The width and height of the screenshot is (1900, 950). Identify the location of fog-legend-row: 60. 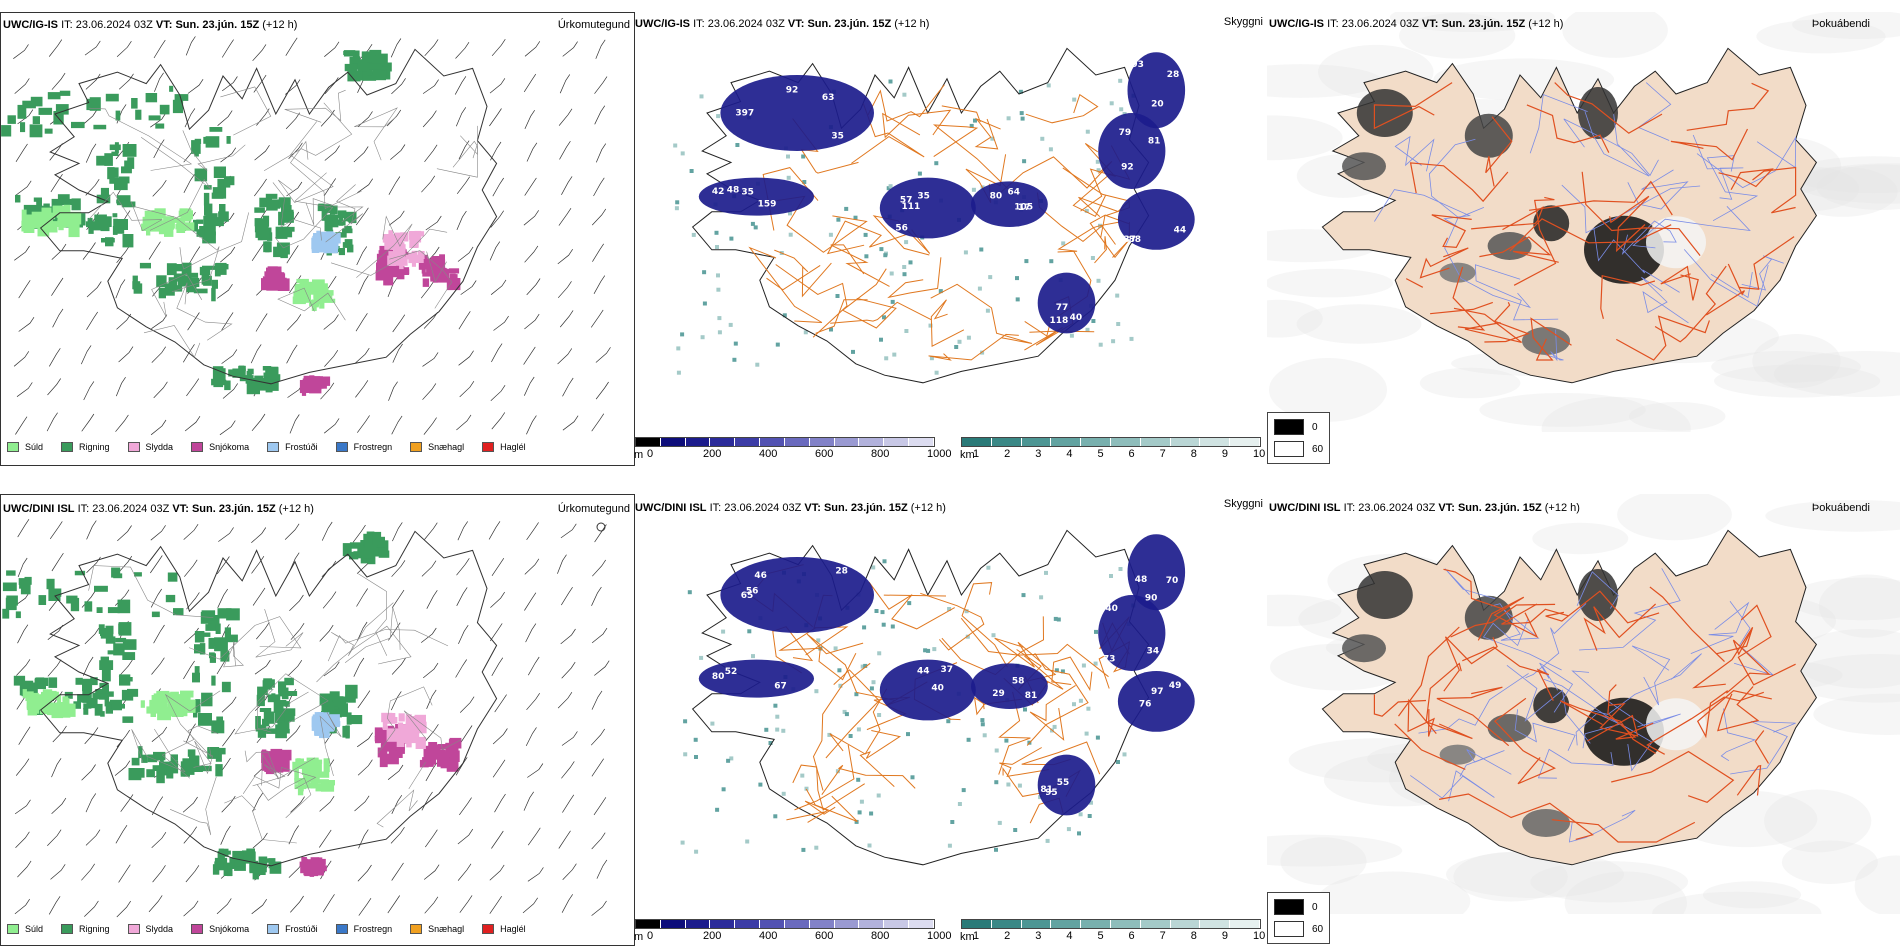
(1298, 449).